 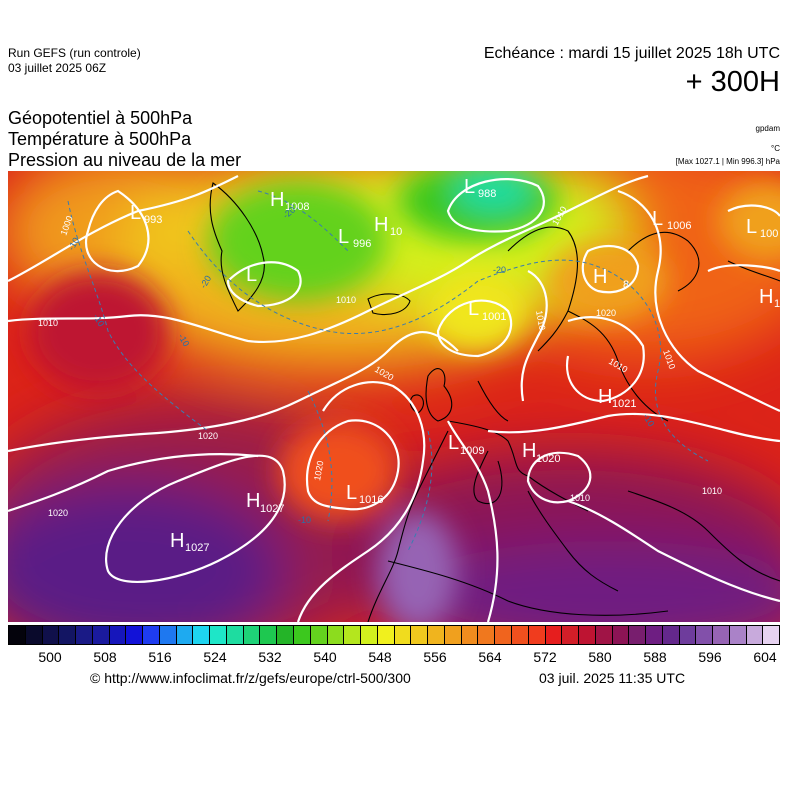 I want to click on pressure-center-low: L 1006, so click(x=671, y=220).